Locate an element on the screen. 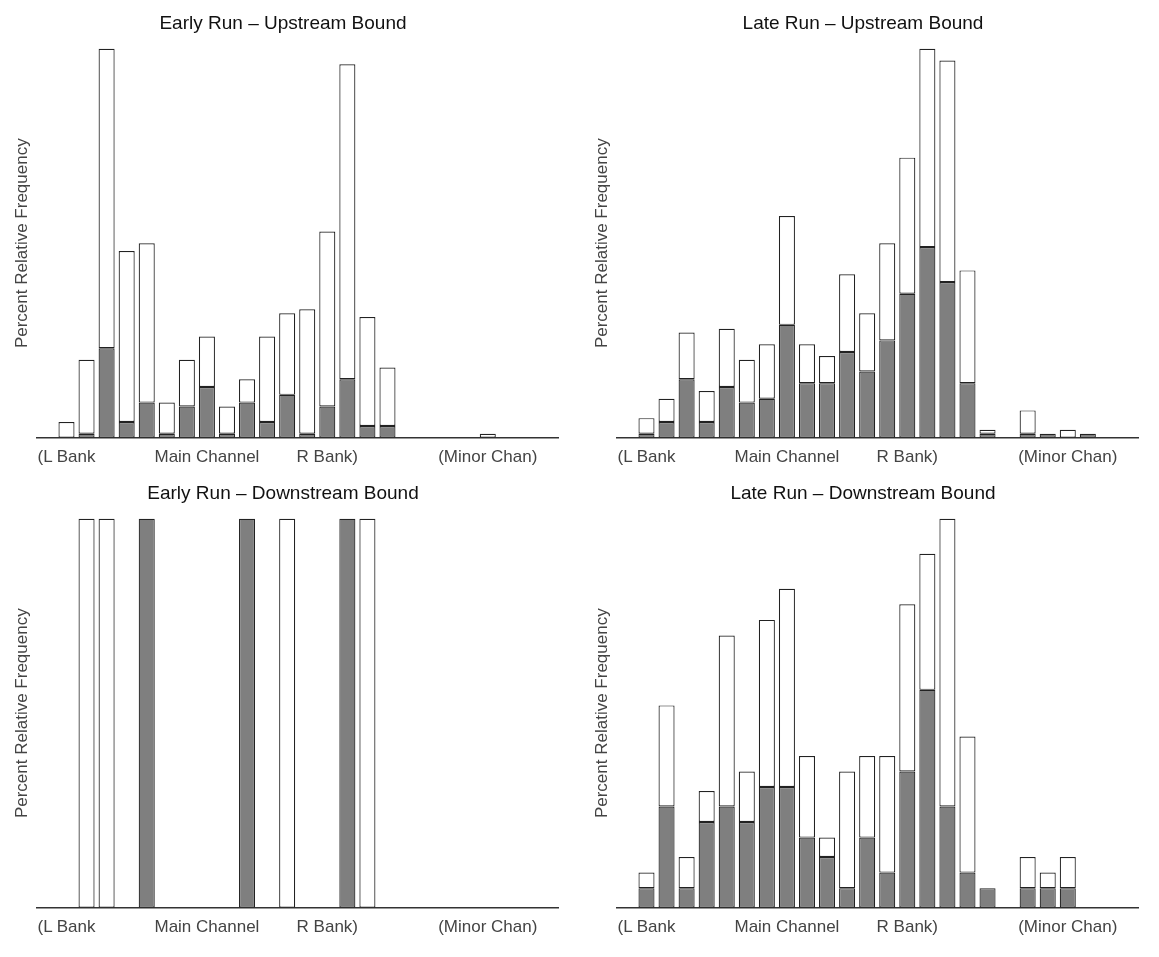 The image size is (1159, 957). chart-title: Early Run – Upstream Bound is located at coordinates (283, 22).